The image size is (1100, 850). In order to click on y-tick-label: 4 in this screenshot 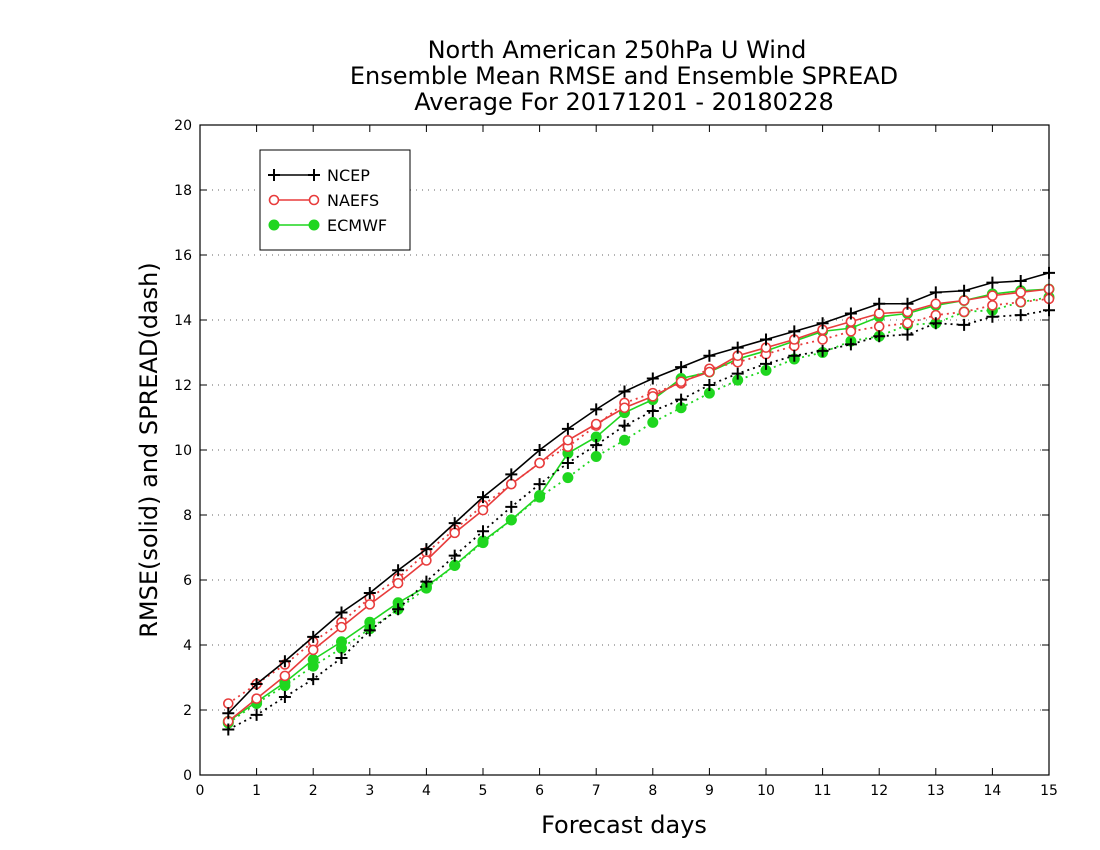, I will do `click(187, 646)`.